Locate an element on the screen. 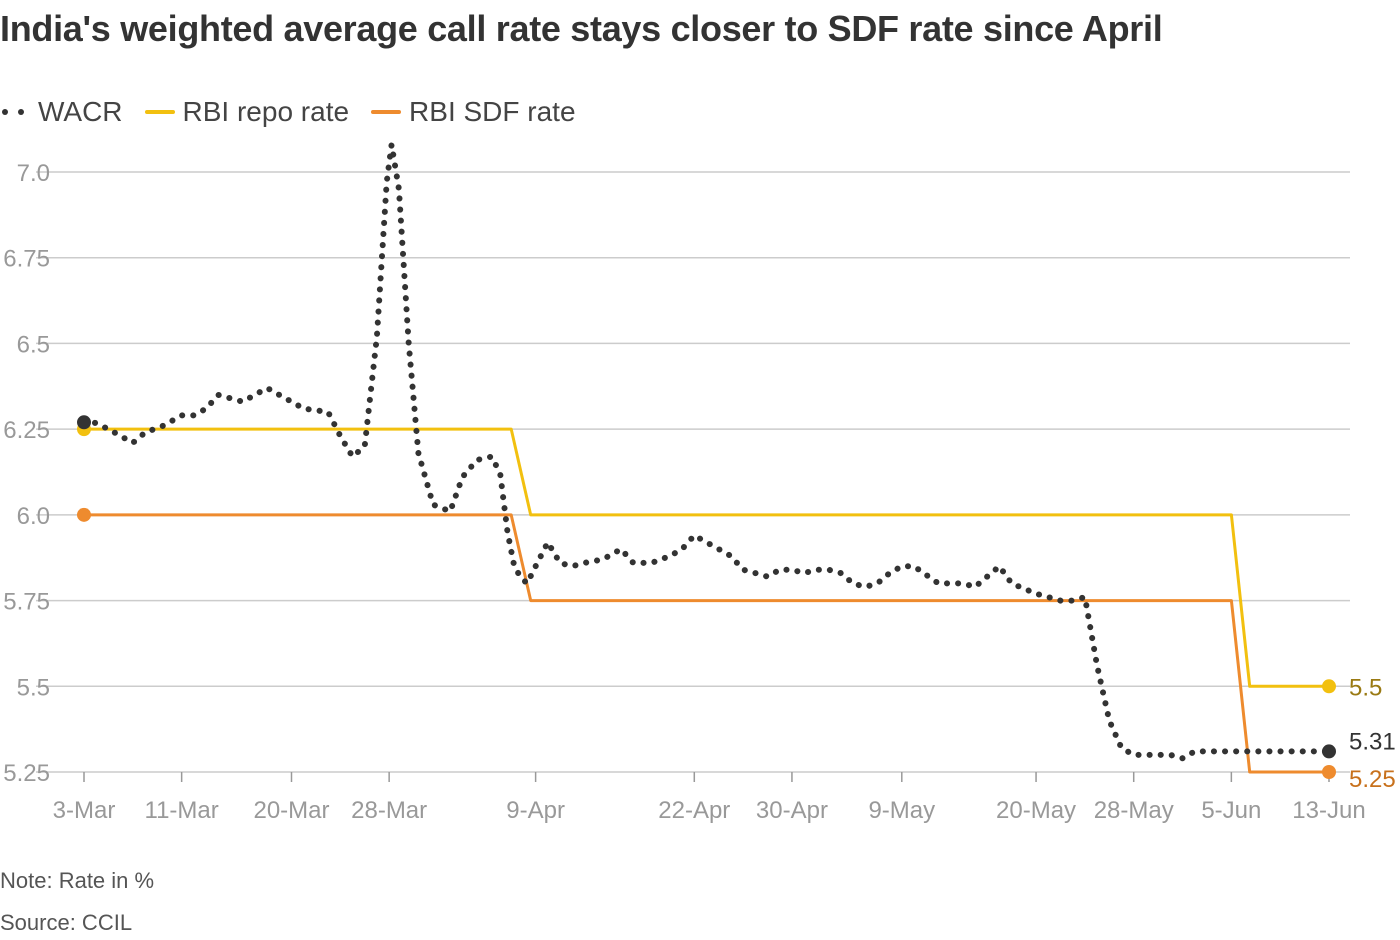 Image resolution: width=1400 pixels, height=940 pixels. end-label-wacr: 5.31 is located at coordinates (1372, 741).